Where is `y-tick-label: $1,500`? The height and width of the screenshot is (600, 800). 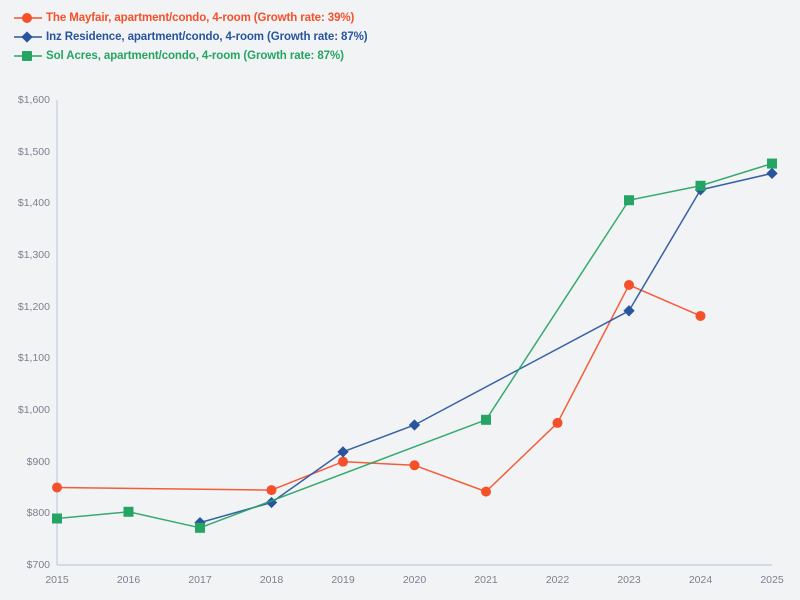 y-tick-label: $1,500 is located at coordinates (33, 151).